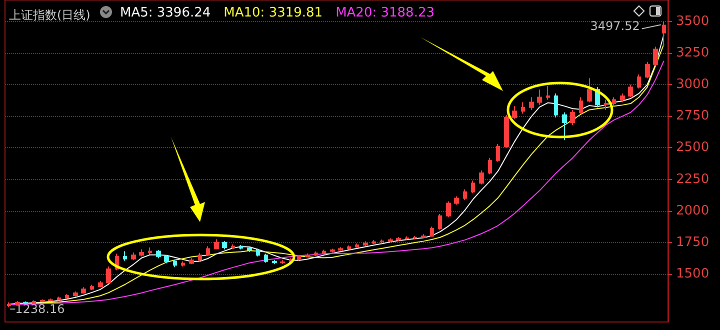 This screenshot has height=330, width=720. What do you see at coordinates (693, 21) in the screenshot?
I see `y-tick-label: 3500` at bounding box center [693, 21].